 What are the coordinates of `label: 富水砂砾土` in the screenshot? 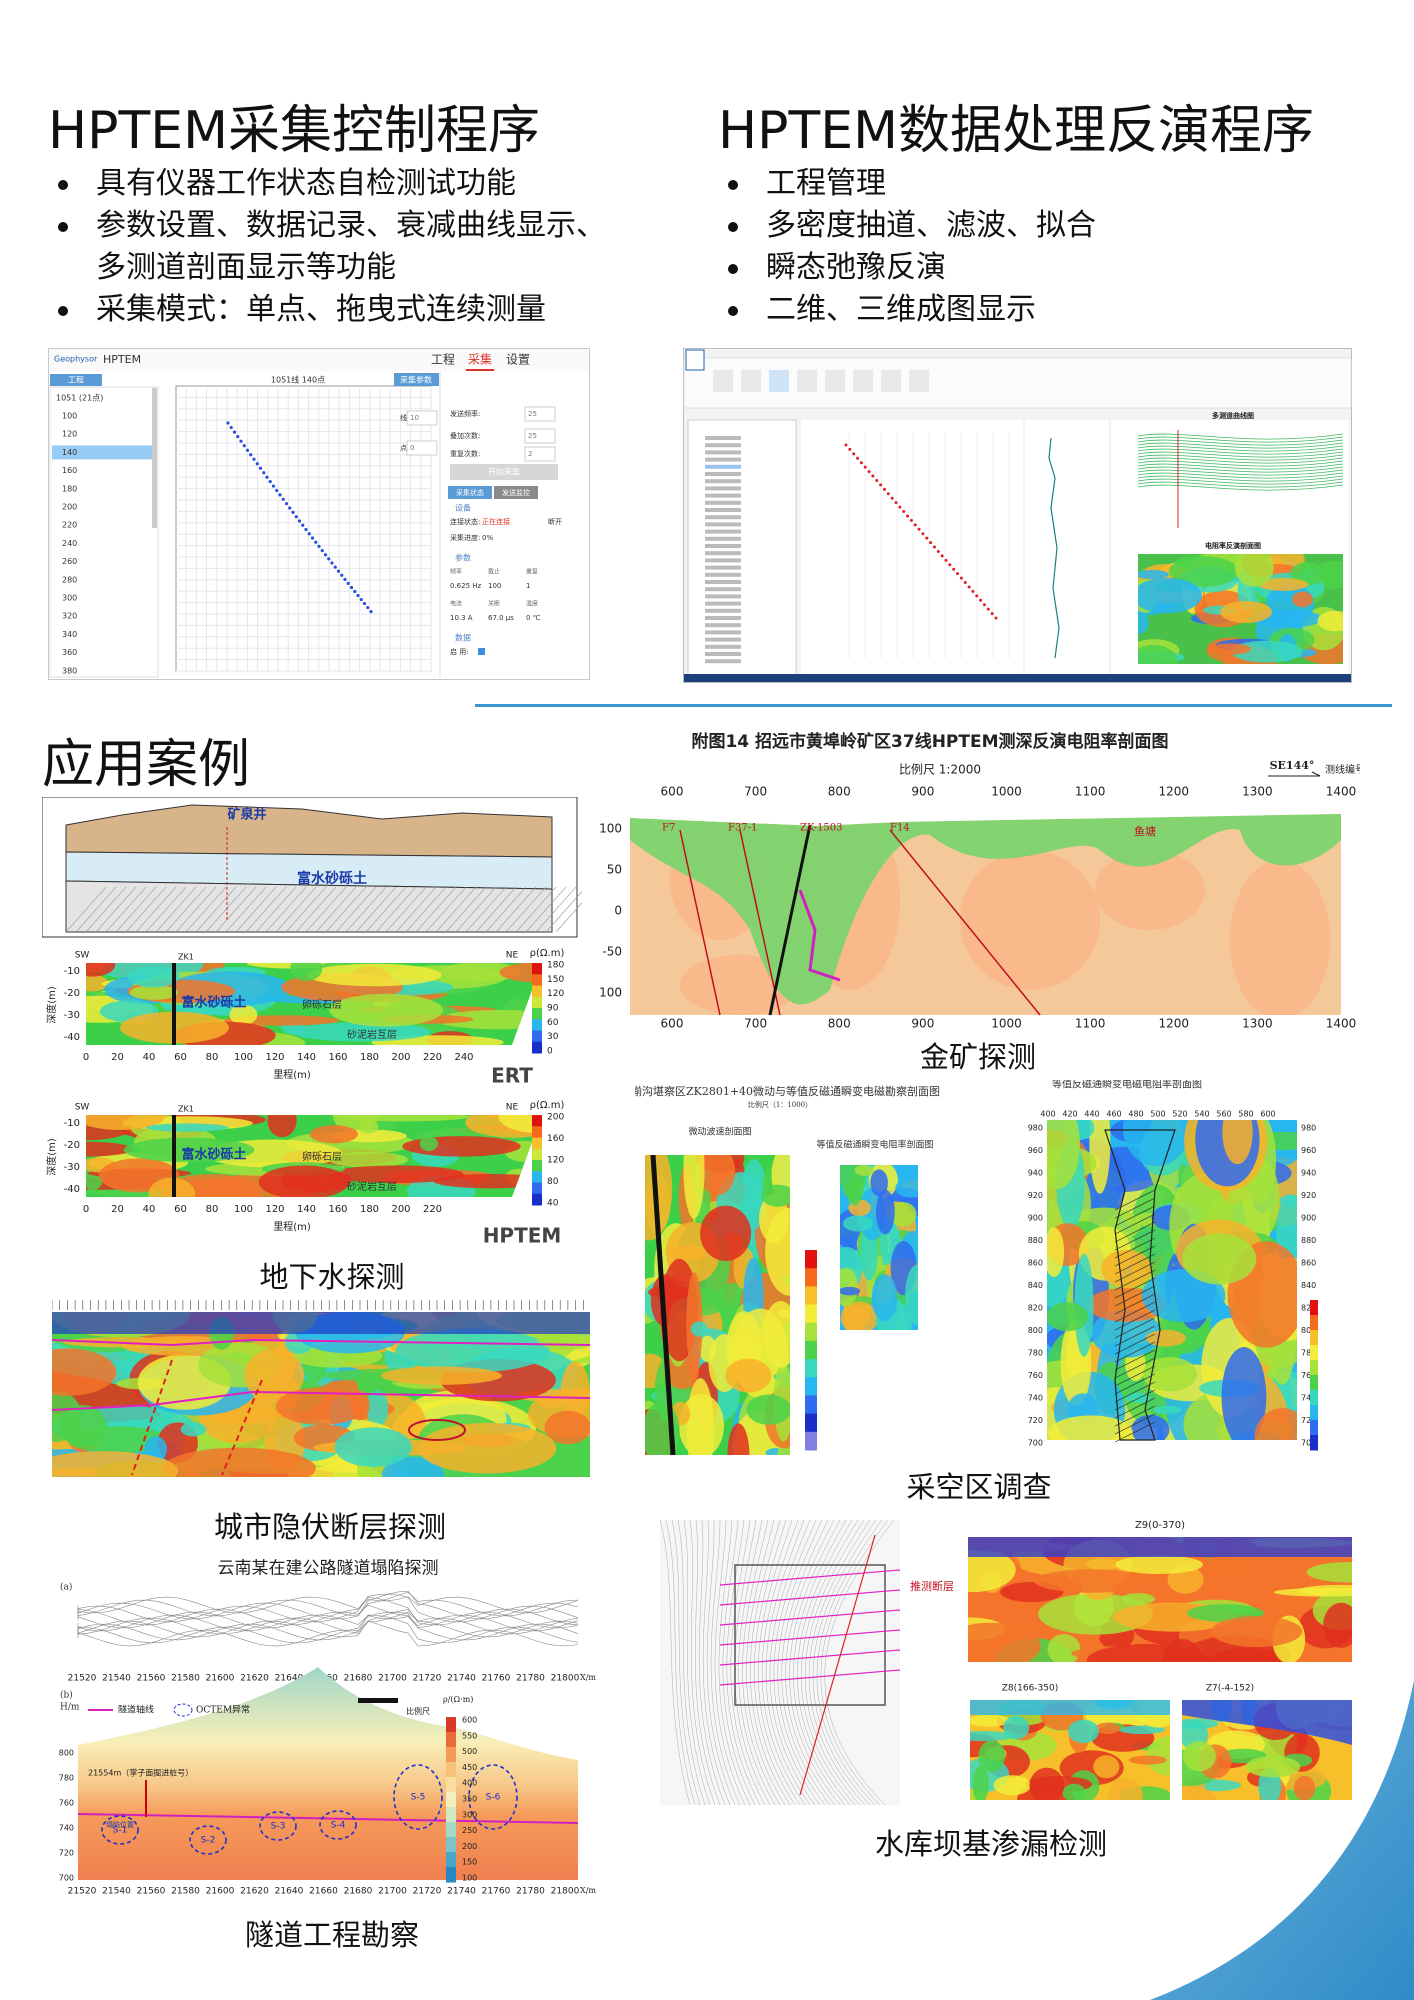 It's located at (332, 878).